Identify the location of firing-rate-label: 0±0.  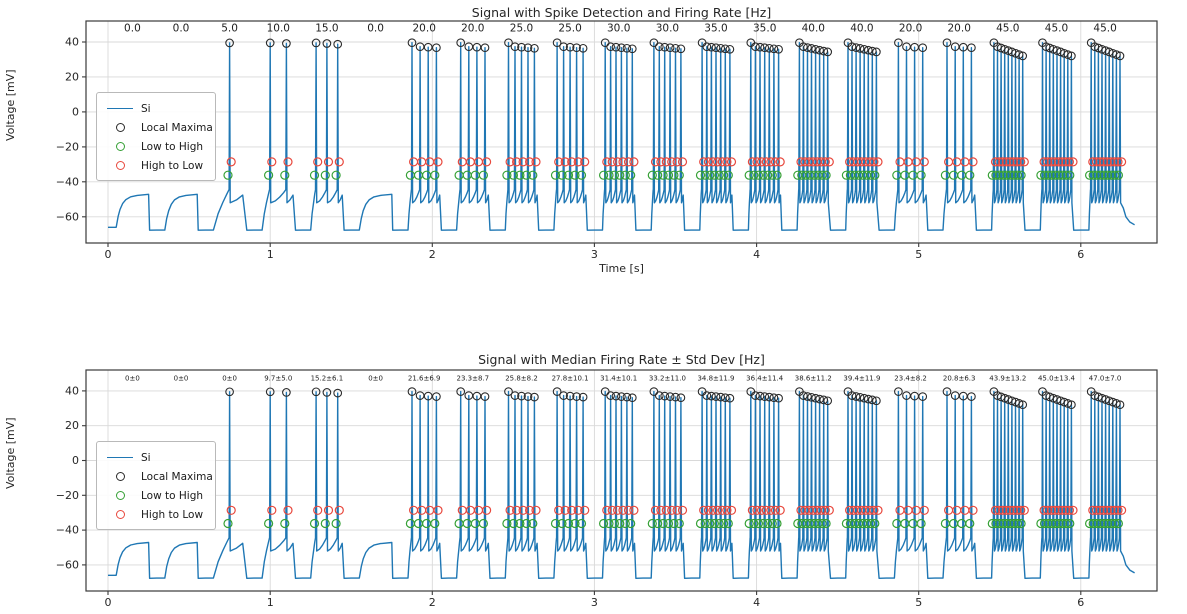
(229, 378).